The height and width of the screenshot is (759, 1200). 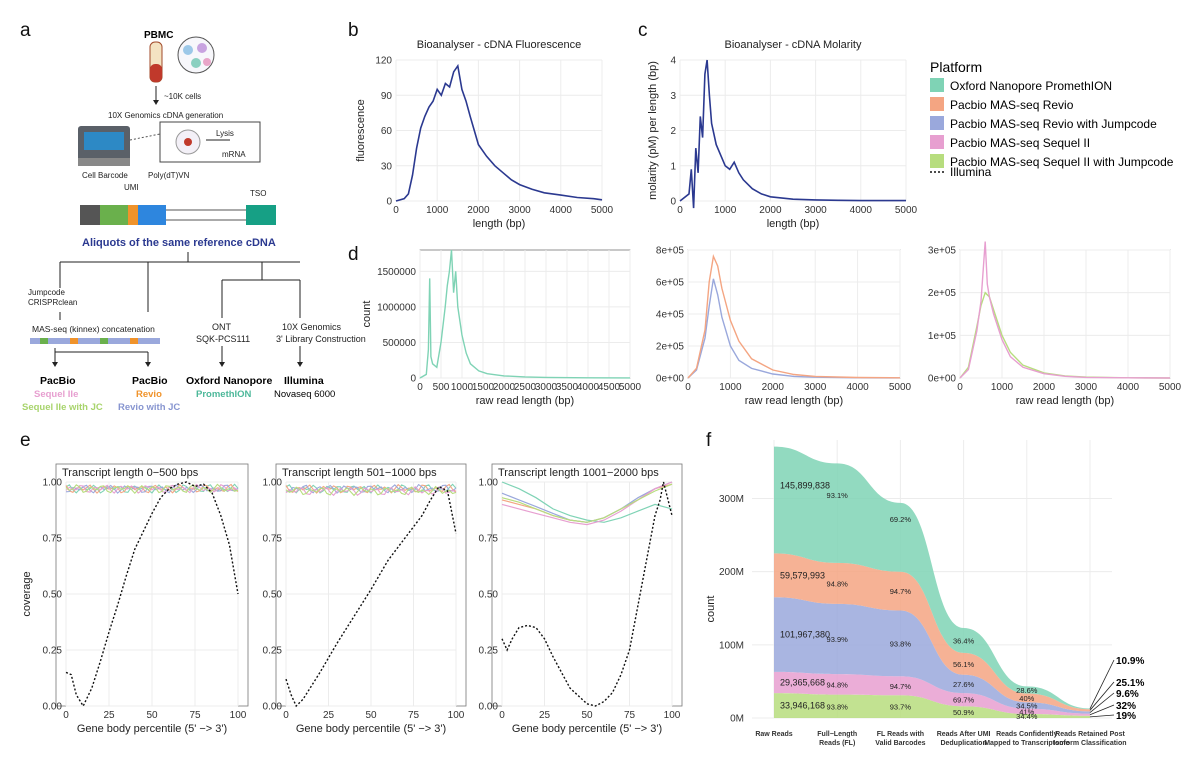 I want to click on lower-arrows, so click(x=177, y=354).